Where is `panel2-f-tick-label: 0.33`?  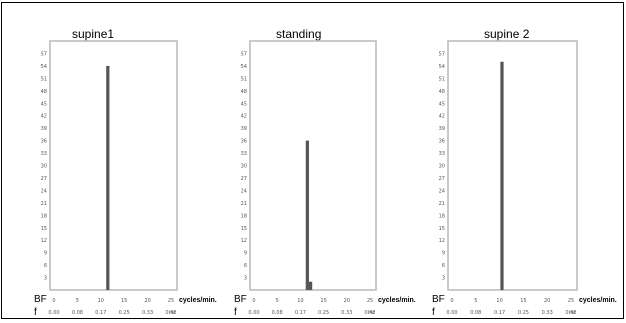
panel2-f-tick-label: 0.33 is located at coordinates (346, 313).